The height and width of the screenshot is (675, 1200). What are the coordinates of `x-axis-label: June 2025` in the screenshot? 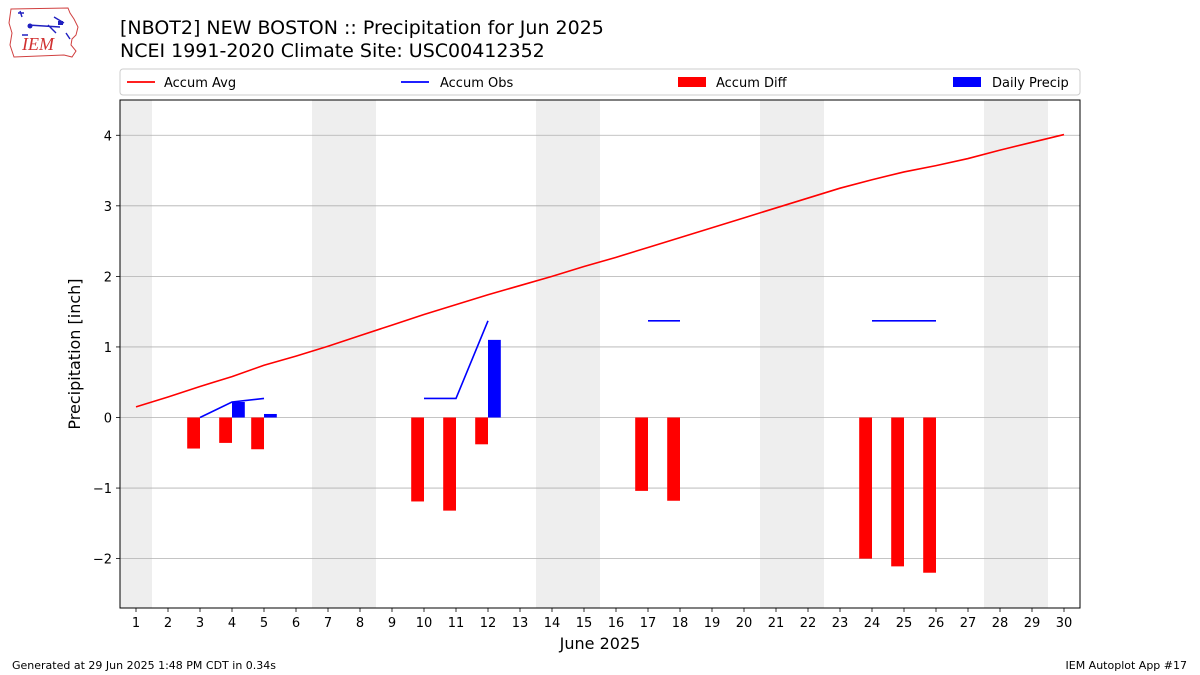 It's located at (600, 643).